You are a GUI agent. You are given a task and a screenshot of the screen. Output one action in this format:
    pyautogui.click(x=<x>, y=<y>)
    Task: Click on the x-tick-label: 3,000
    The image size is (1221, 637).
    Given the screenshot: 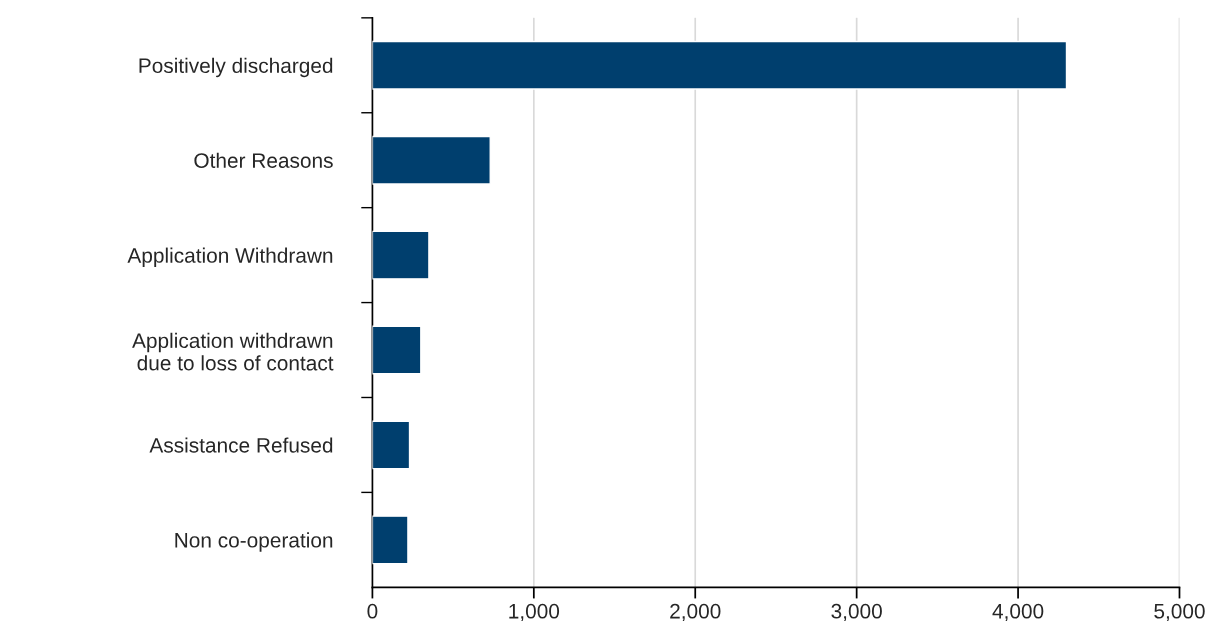 What is the action you would take?
    pyautogui.click(x=856, y=612)
    